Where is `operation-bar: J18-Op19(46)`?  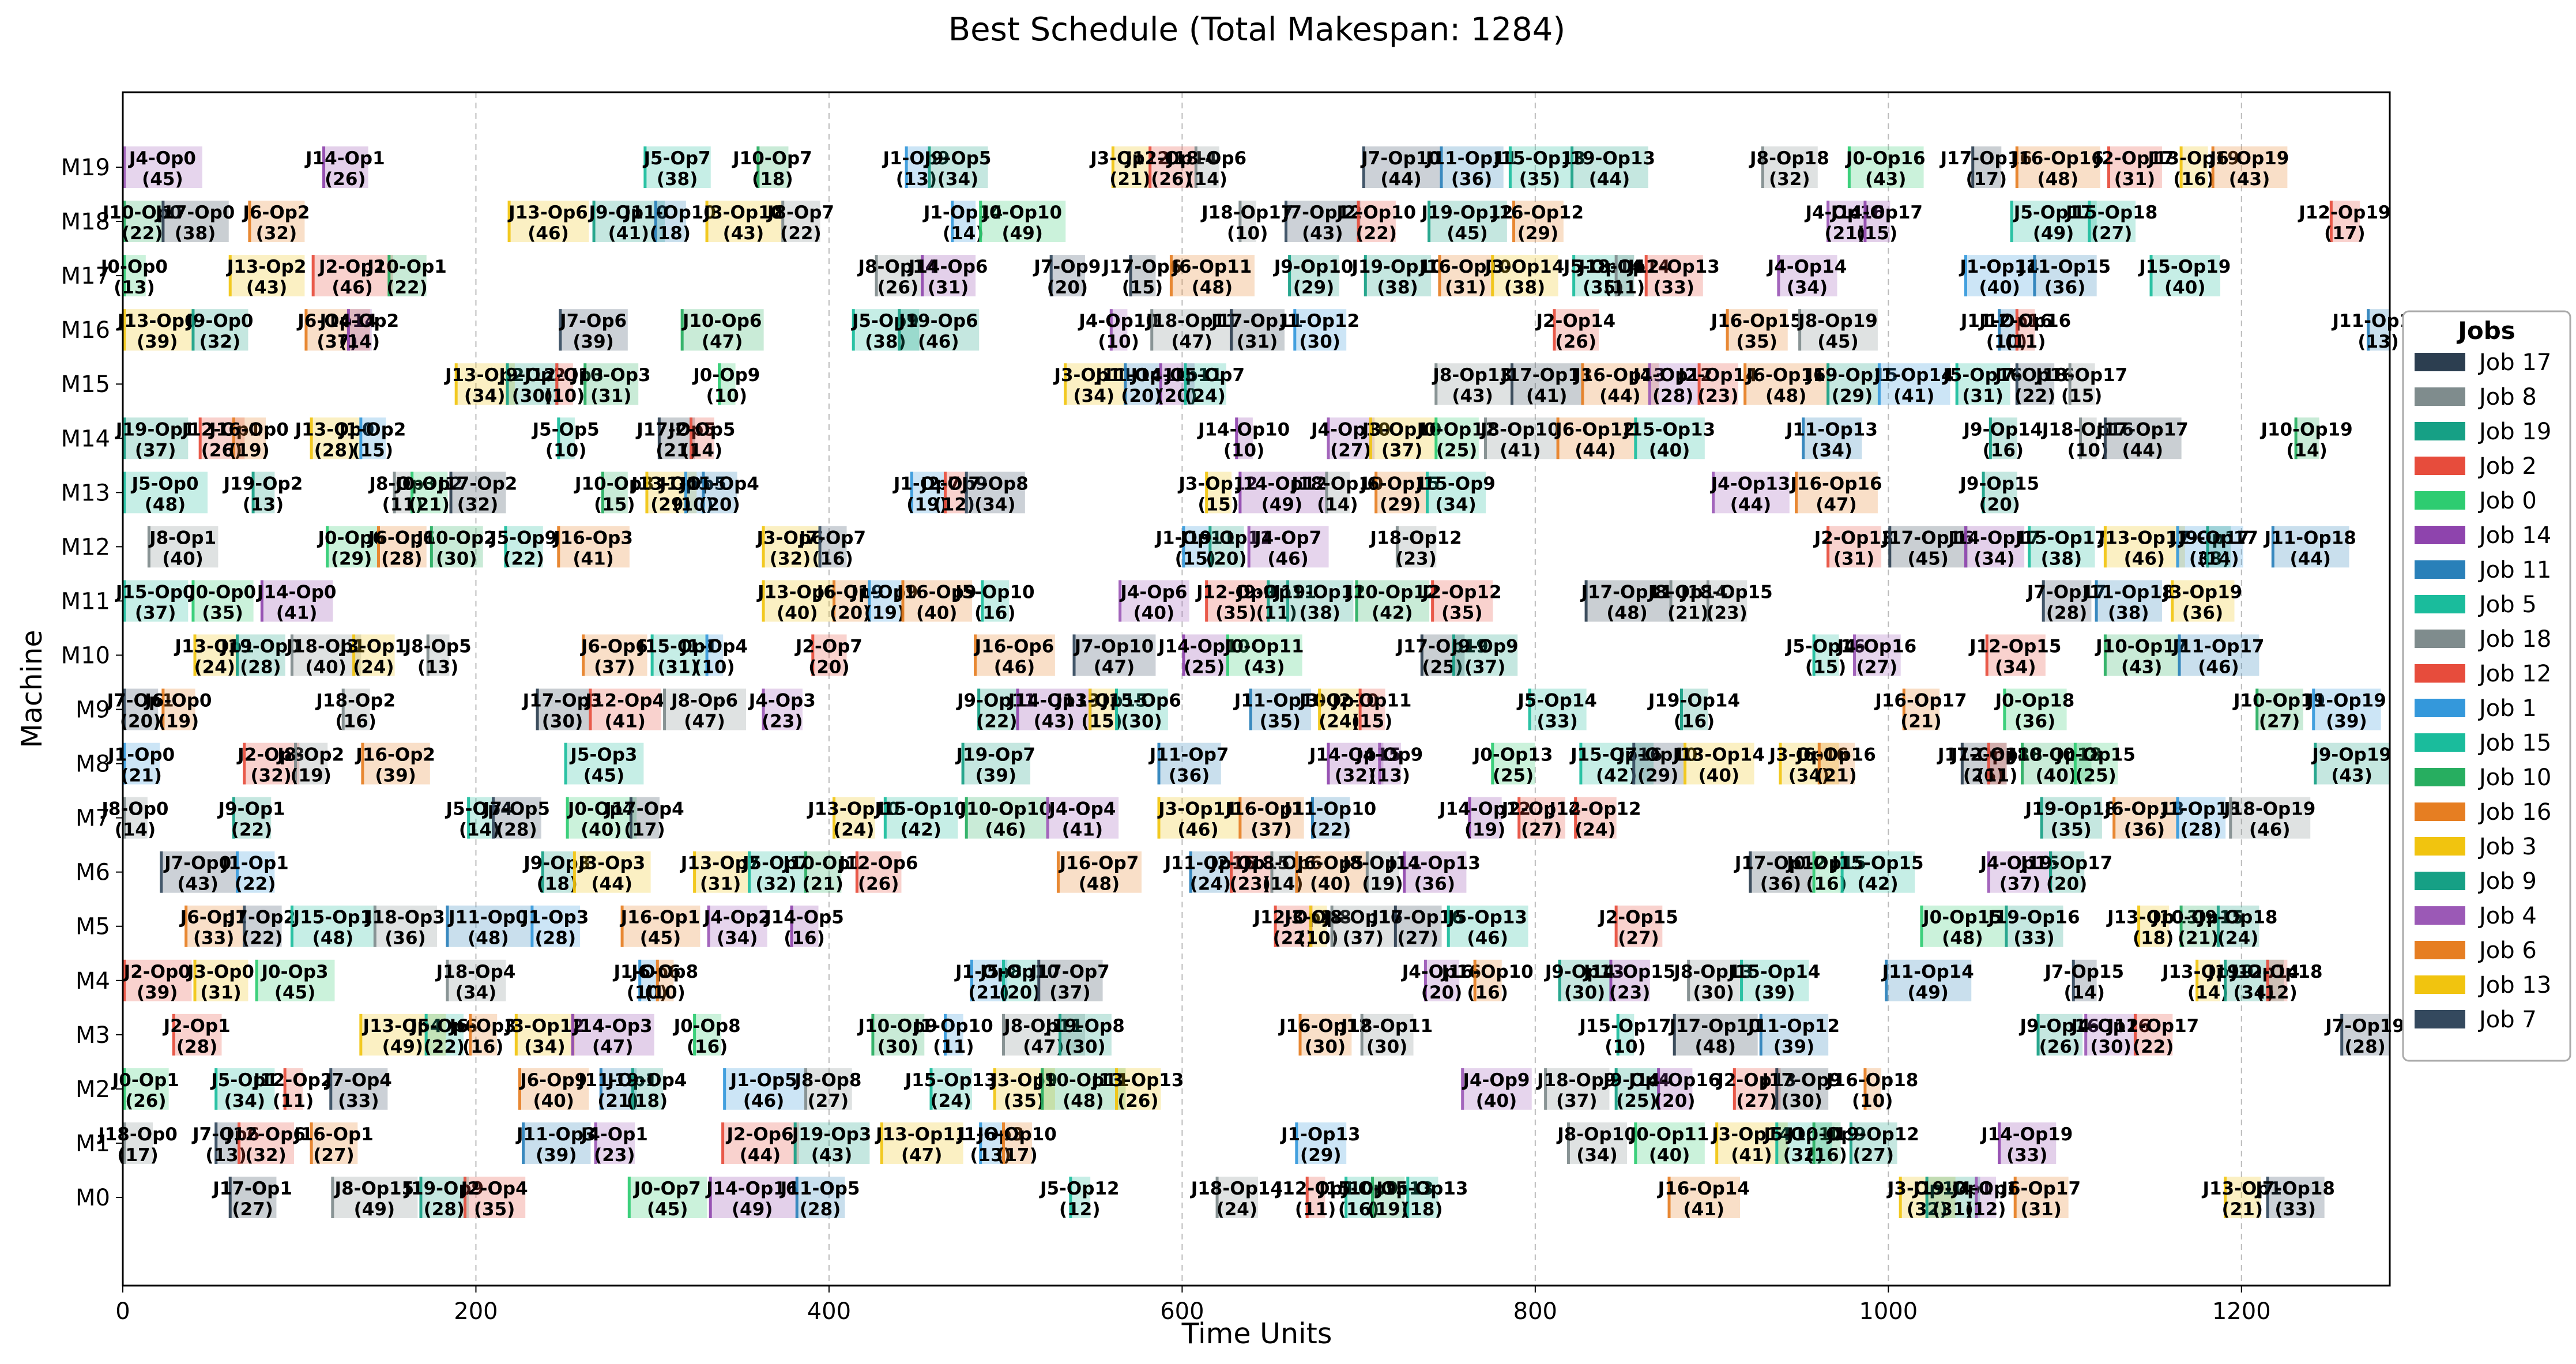
operation-bar: J18-Op19(46) is located at coordinates (2269, 819).